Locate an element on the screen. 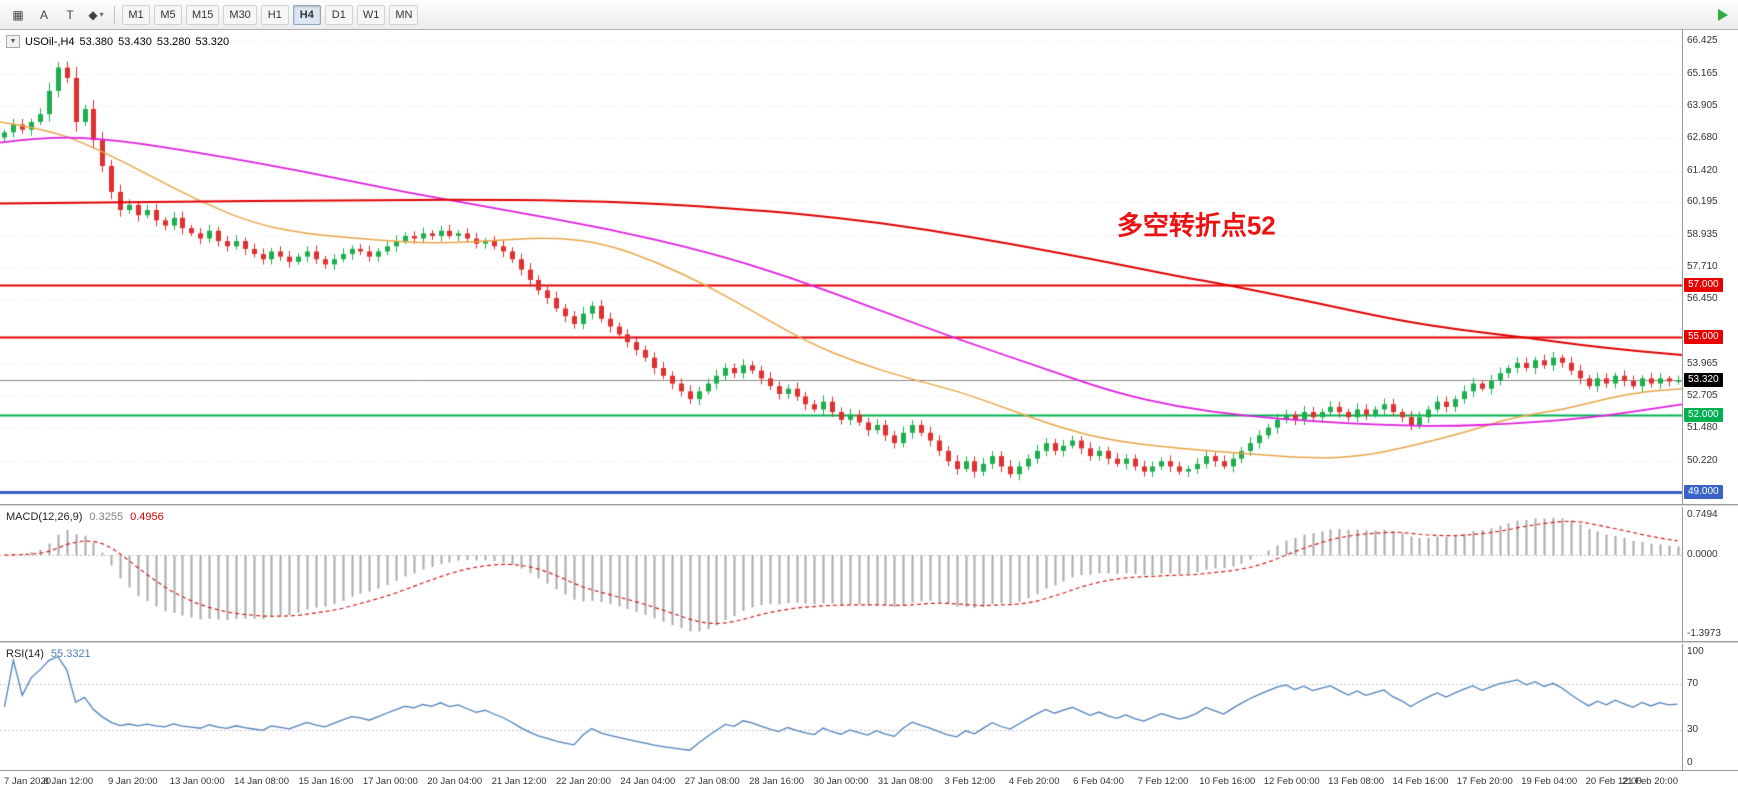 The width and height of the screenshot is (1738, 795). toolbar-right-group is located at coordinates (1725, 14).